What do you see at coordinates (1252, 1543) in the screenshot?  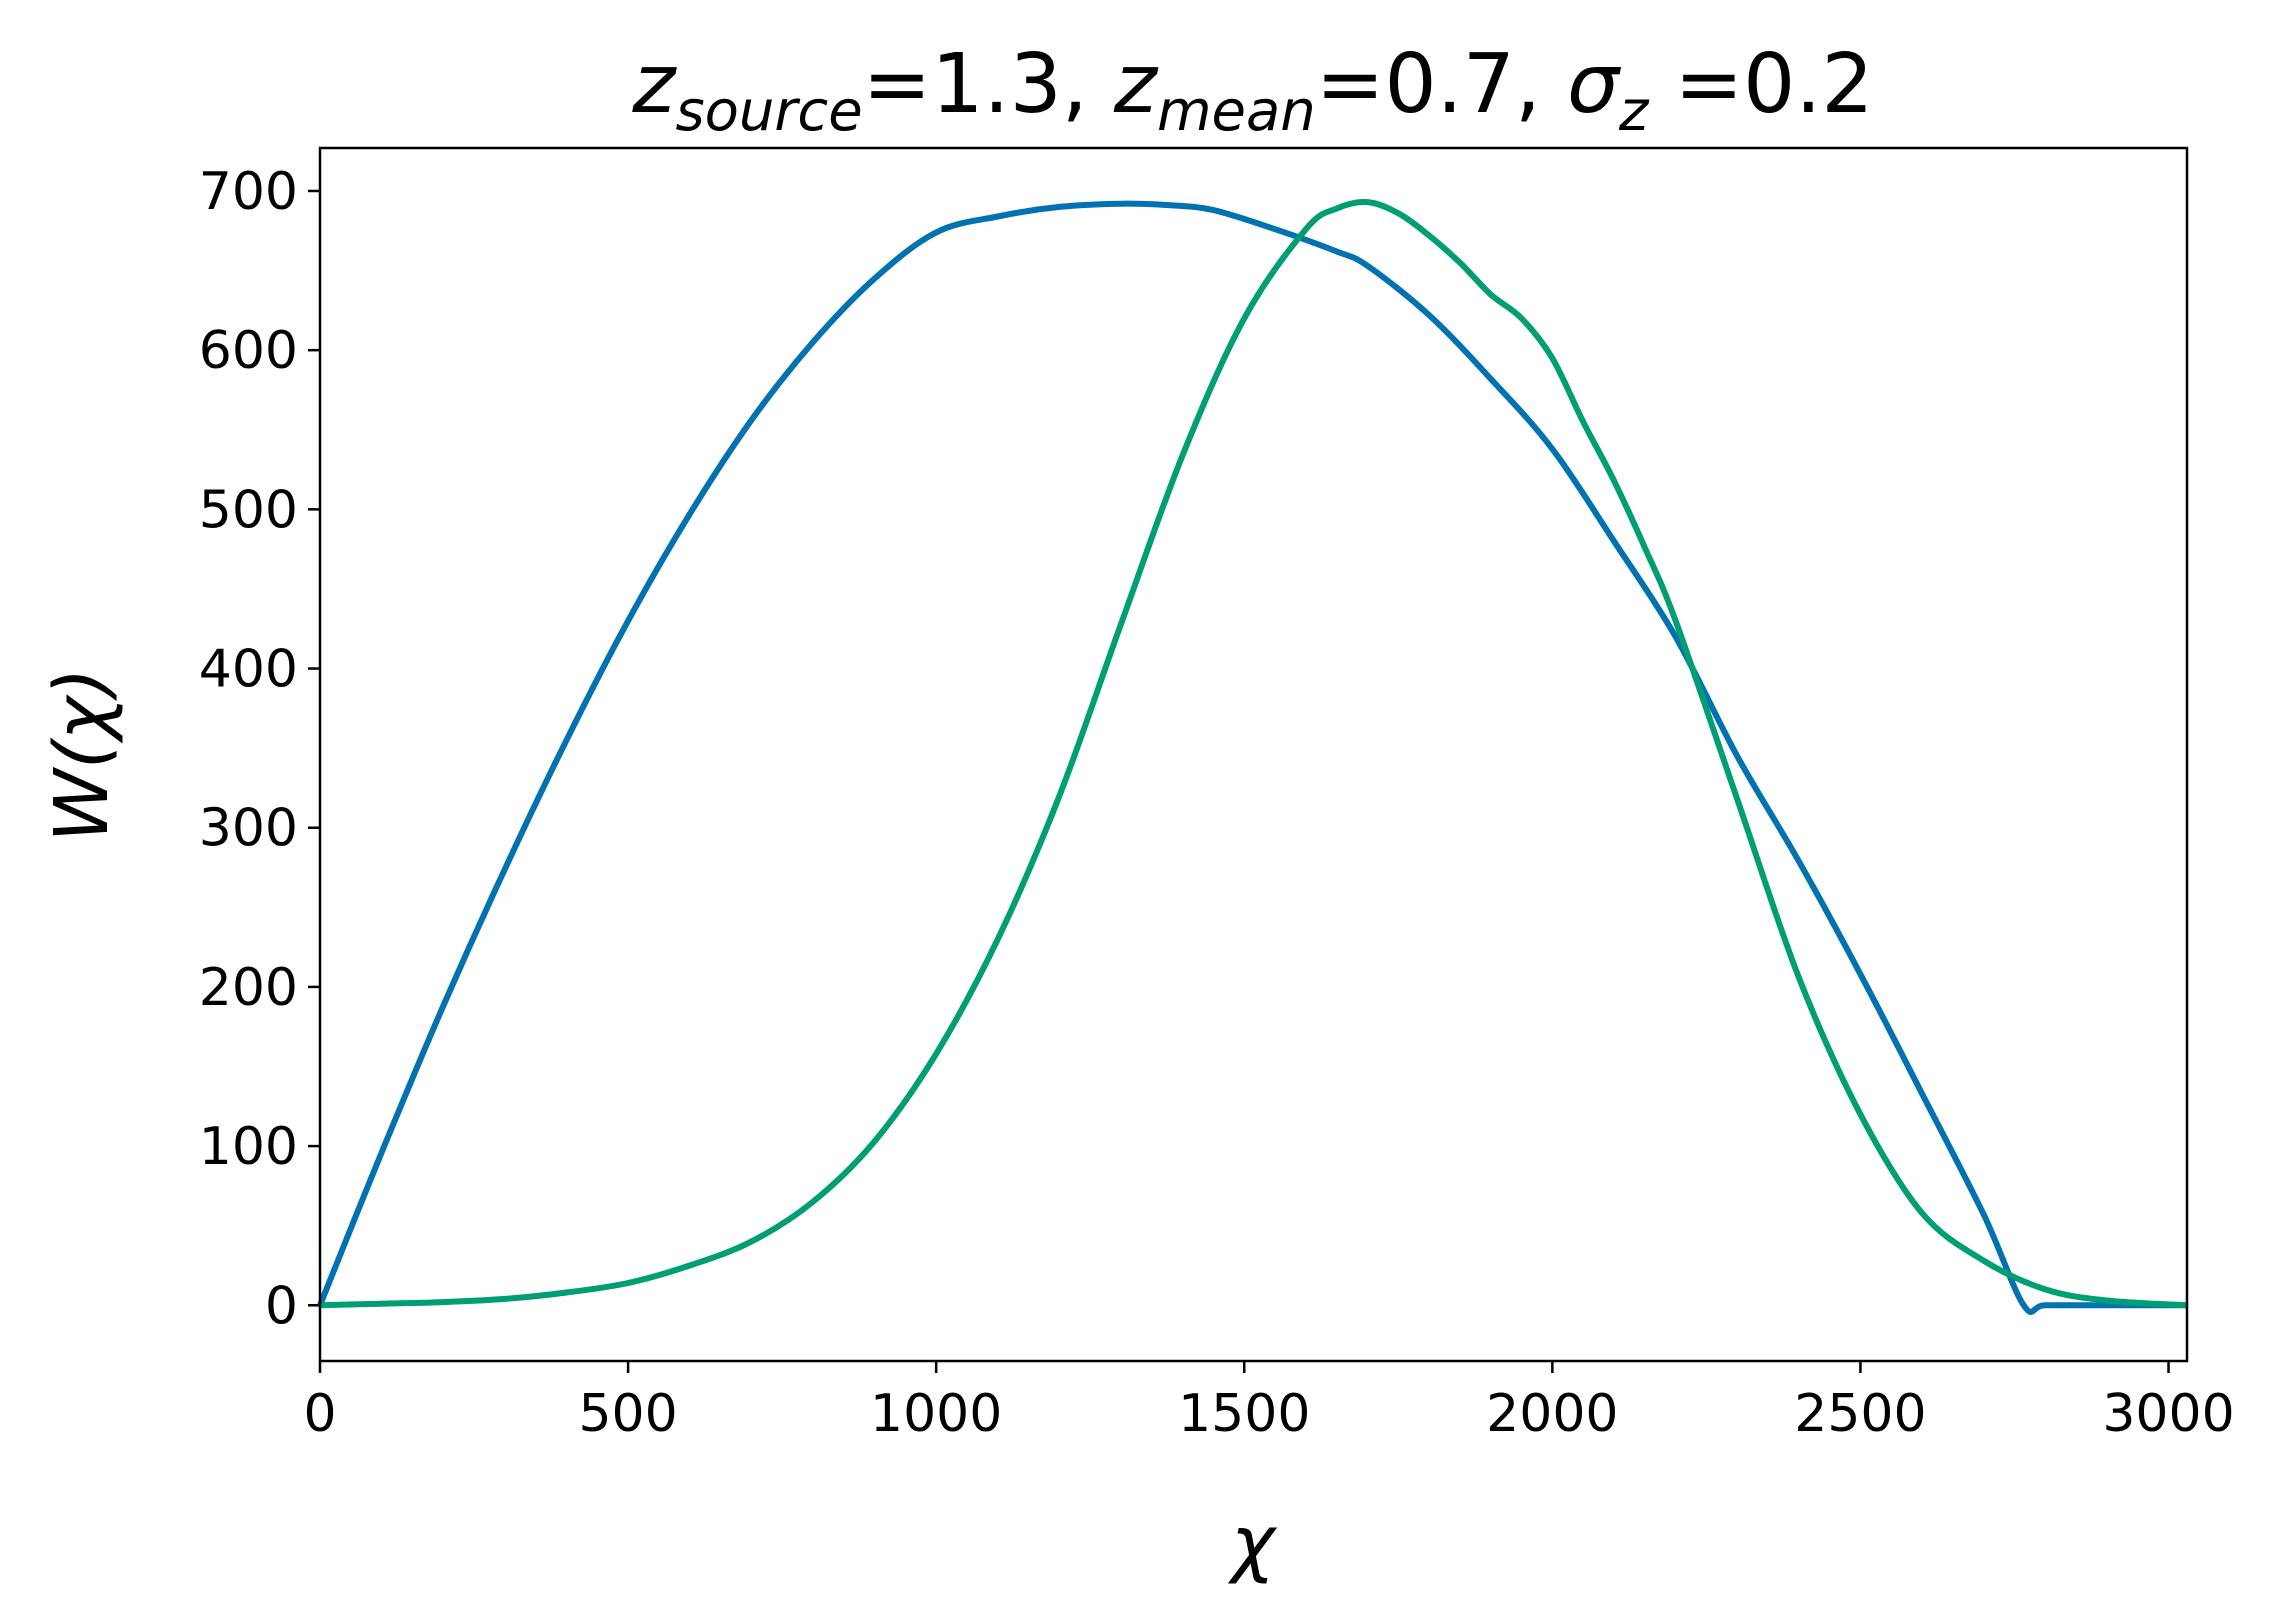 I see `x-axis-label: χ` at bounding box center [1252, 1543].